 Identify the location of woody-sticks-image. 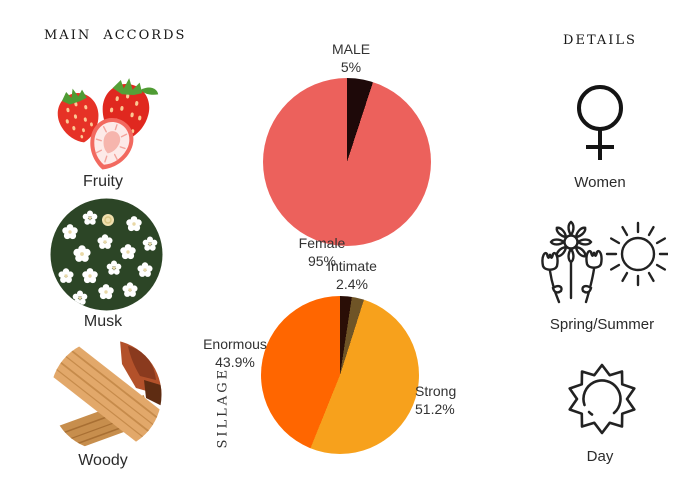
(105, 394).